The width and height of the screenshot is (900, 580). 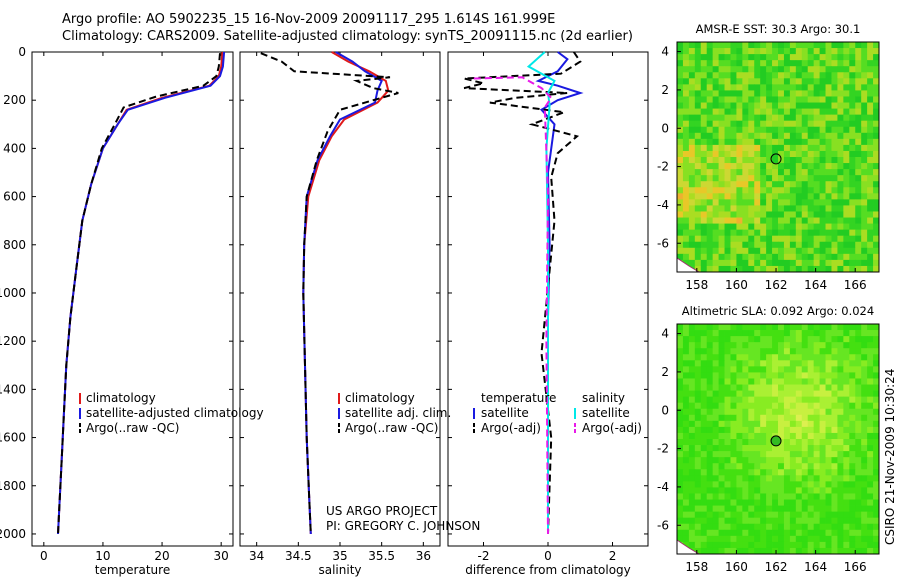 What do you see at coordinates (663, 205) in the screenshot?
I see `y-tick-label: -4` at bounding box center [663, 205].